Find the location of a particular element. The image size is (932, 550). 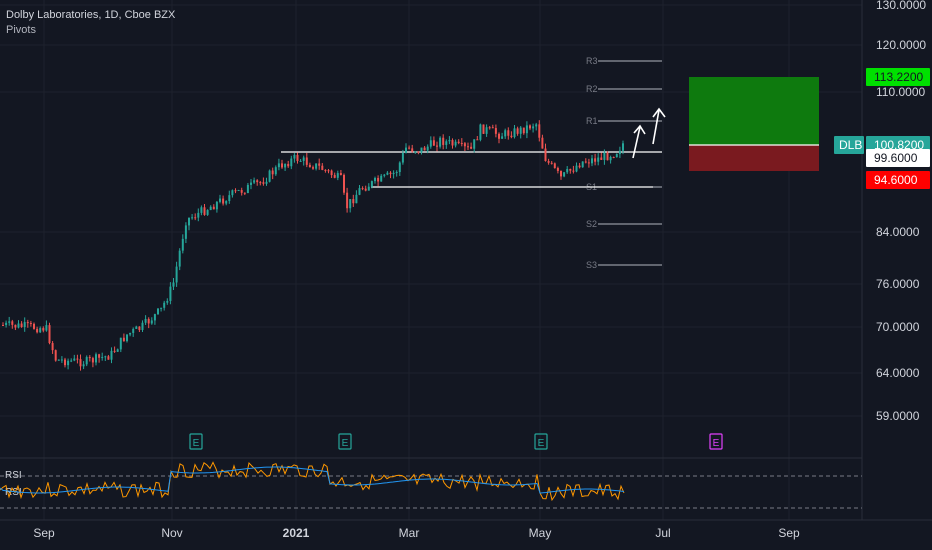

pivot-label: S2 is located at coordinates (591, 224).